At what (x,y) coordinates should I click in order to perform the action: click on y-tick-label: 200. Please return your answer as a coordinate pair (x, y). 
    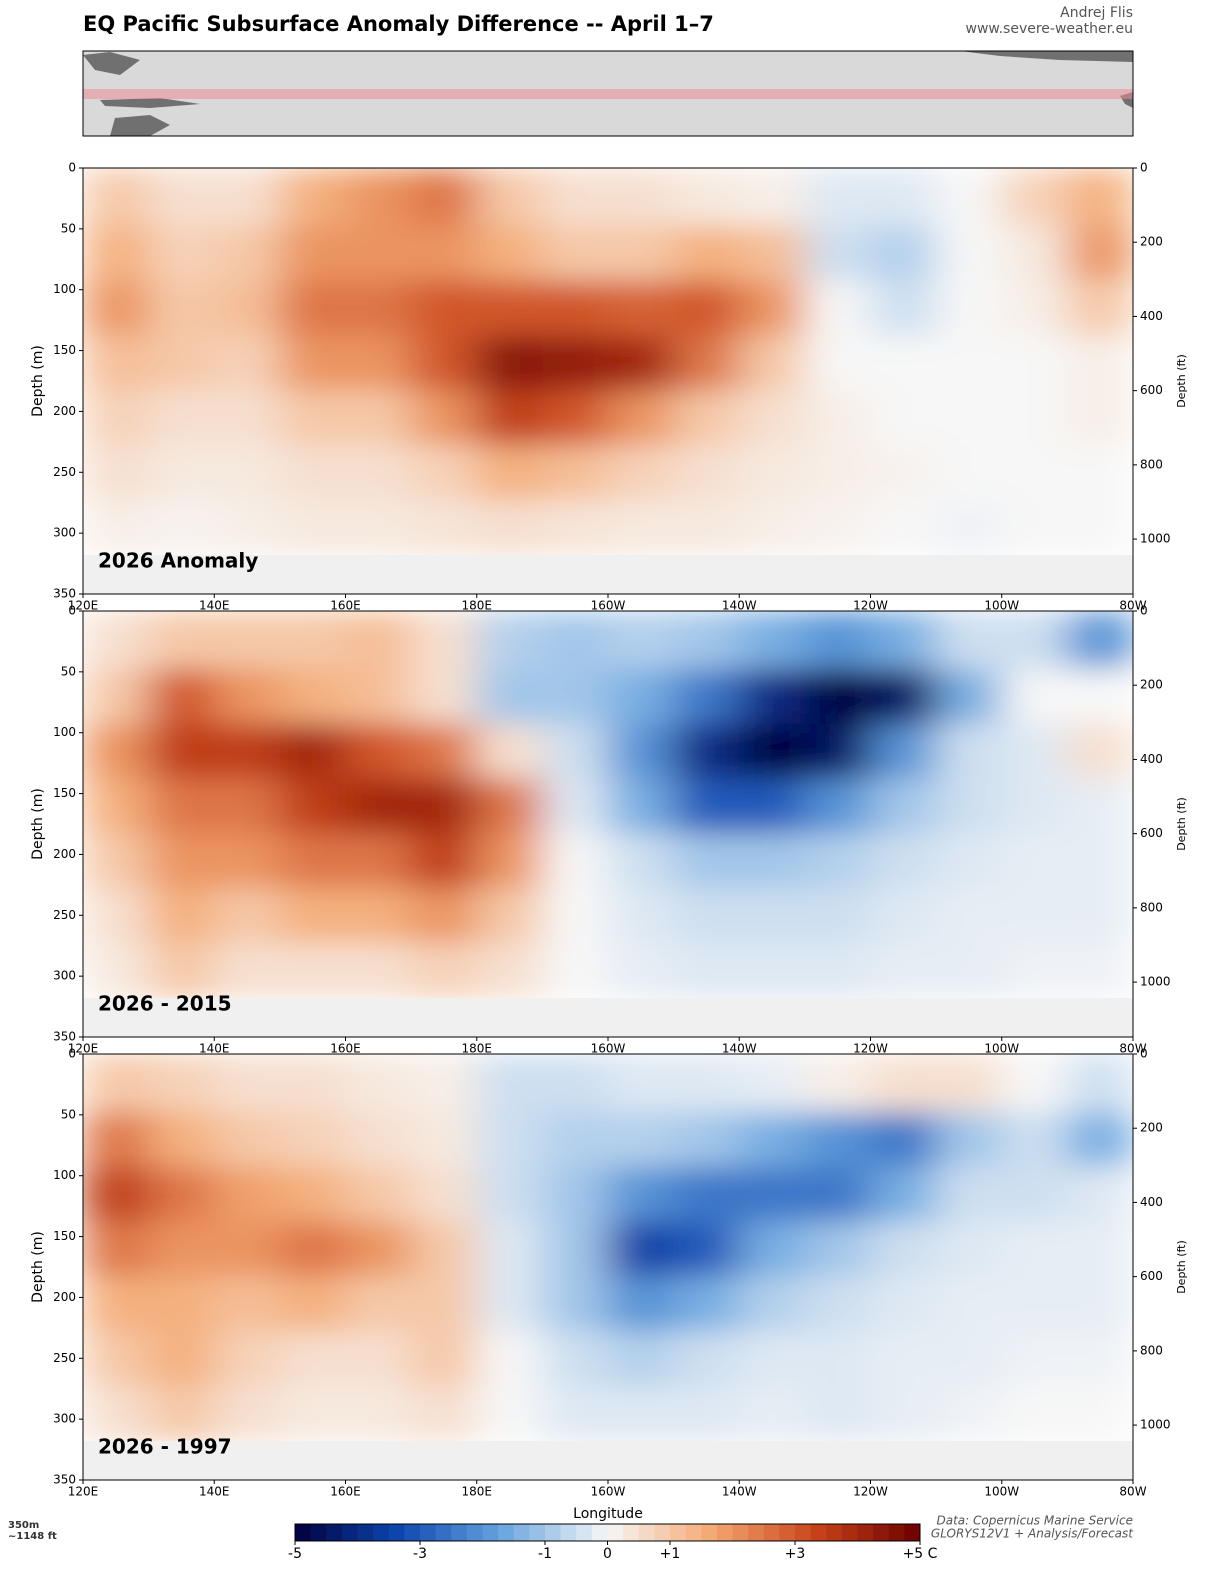
    Looking at the image, I should click on (64, 1297).